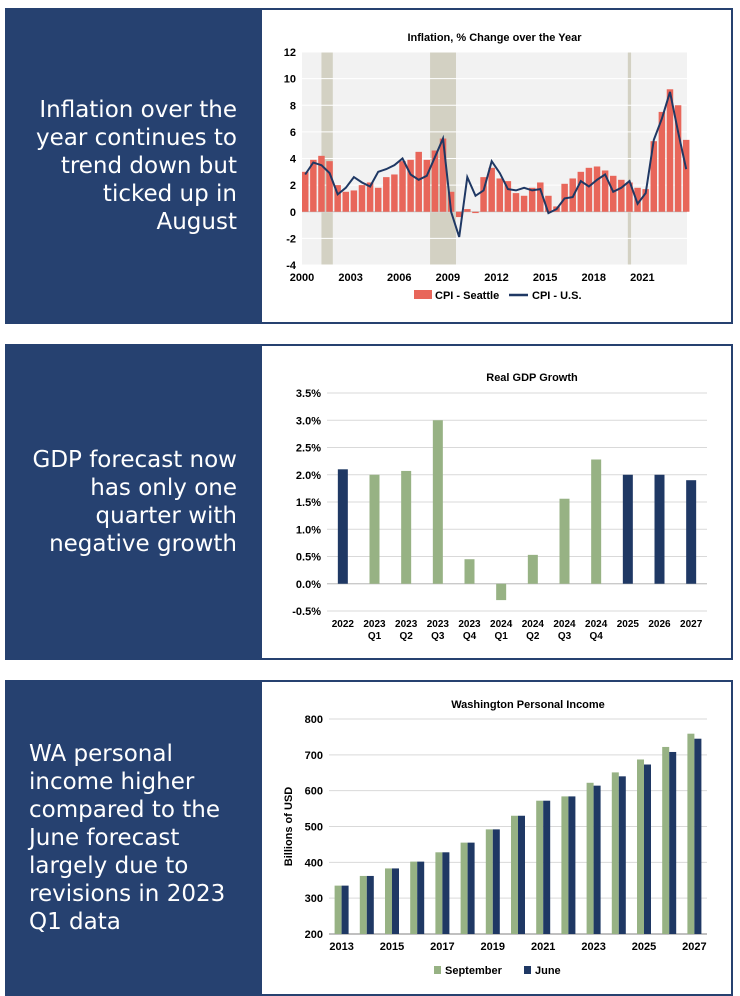 Image resolution: width=740 pixels, height=996 pixels. What do you see at coordinates (306, 612) in the screenshot?
I see `y-tick-label: -0.5%` at bounding box center [306, 612].